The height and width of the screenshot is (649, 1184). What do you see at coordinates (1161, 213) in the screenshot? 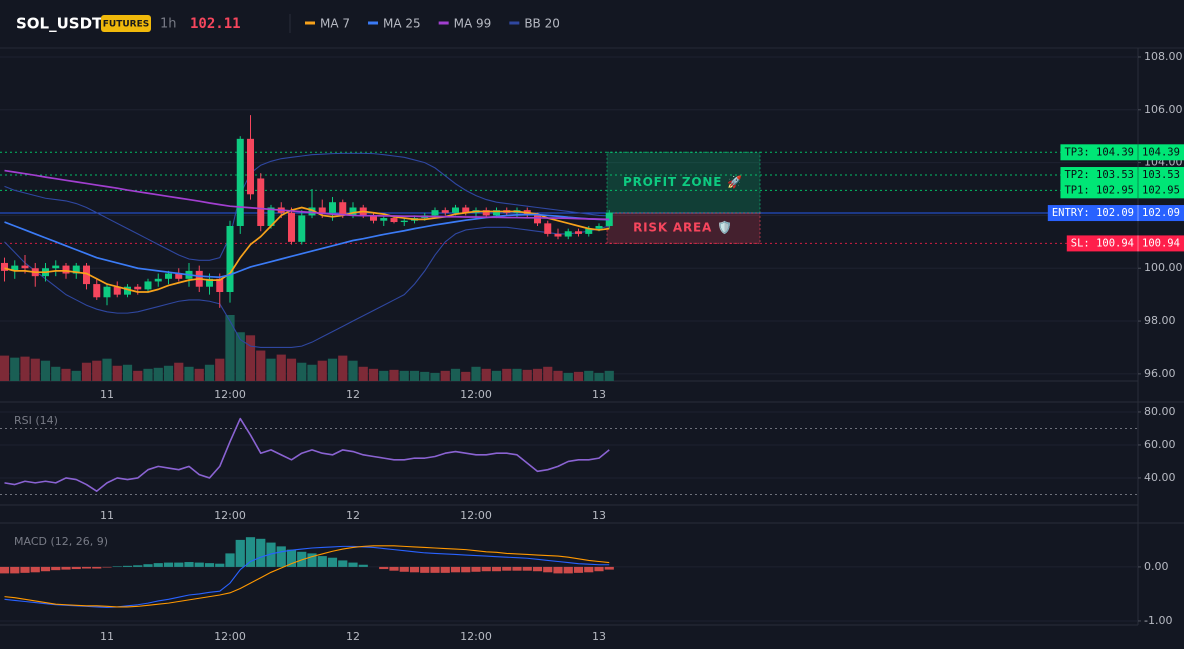
I see `level-axis-label: 102.09` at bounding box center [1161, 213].